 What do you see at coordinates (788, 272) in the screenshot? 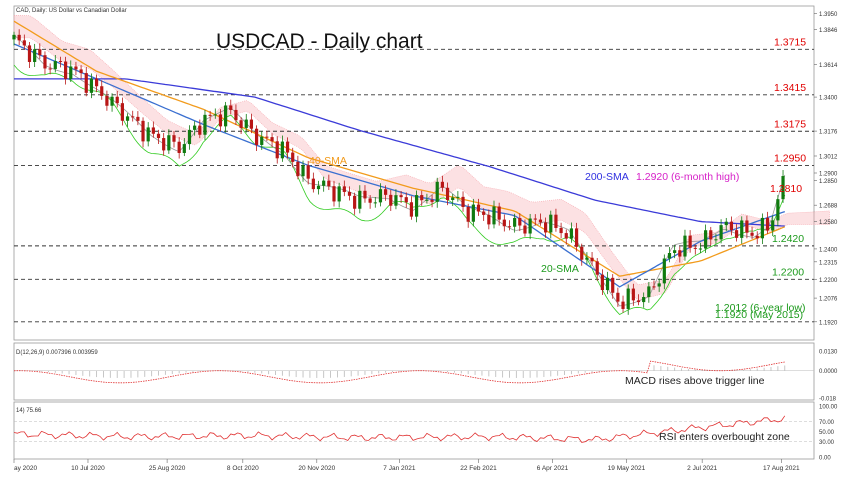
I see `level-label: 1.2200` at bounding box center [788, 272].